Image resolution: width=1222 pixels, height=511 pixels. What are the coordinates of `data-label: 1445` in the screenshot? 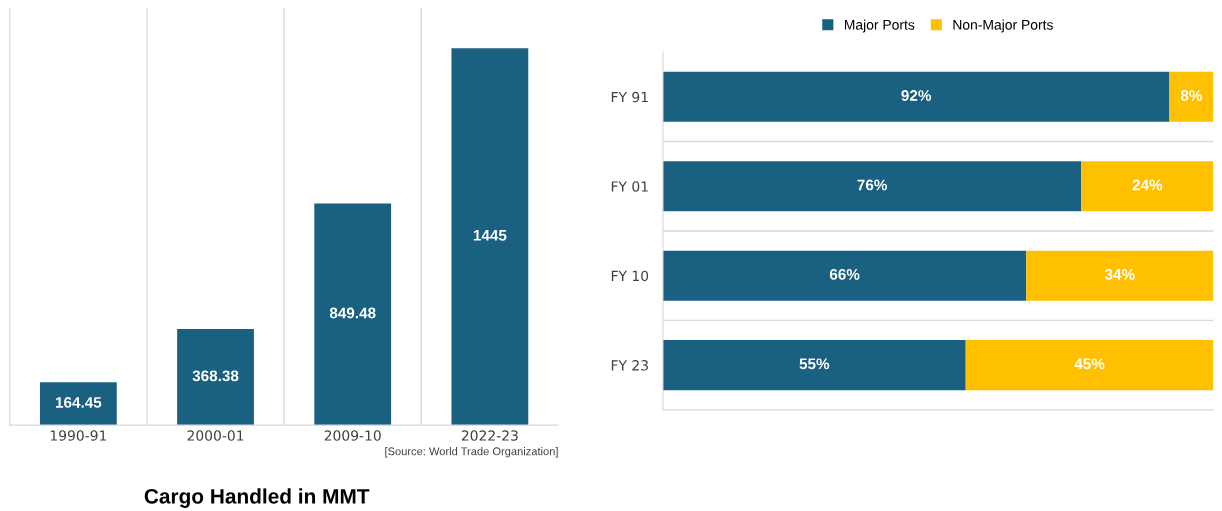 It's located at (490, 235).